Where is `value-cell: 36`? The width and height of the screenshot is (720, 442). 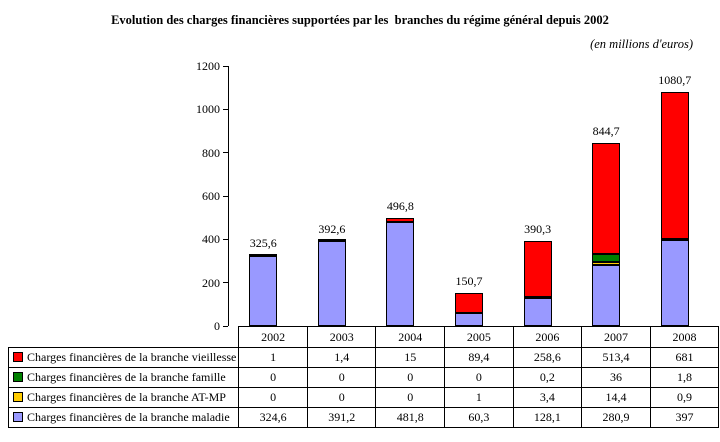 value-cell: 36 is located at coordinates (616, 377).